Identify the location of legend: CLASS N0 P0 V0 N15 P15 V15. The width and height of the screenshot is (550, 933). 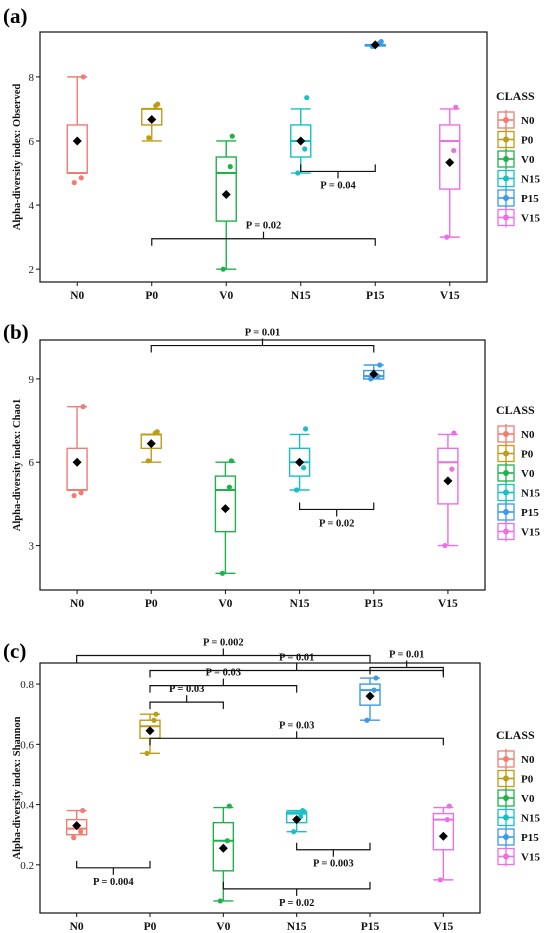
(518, 472).